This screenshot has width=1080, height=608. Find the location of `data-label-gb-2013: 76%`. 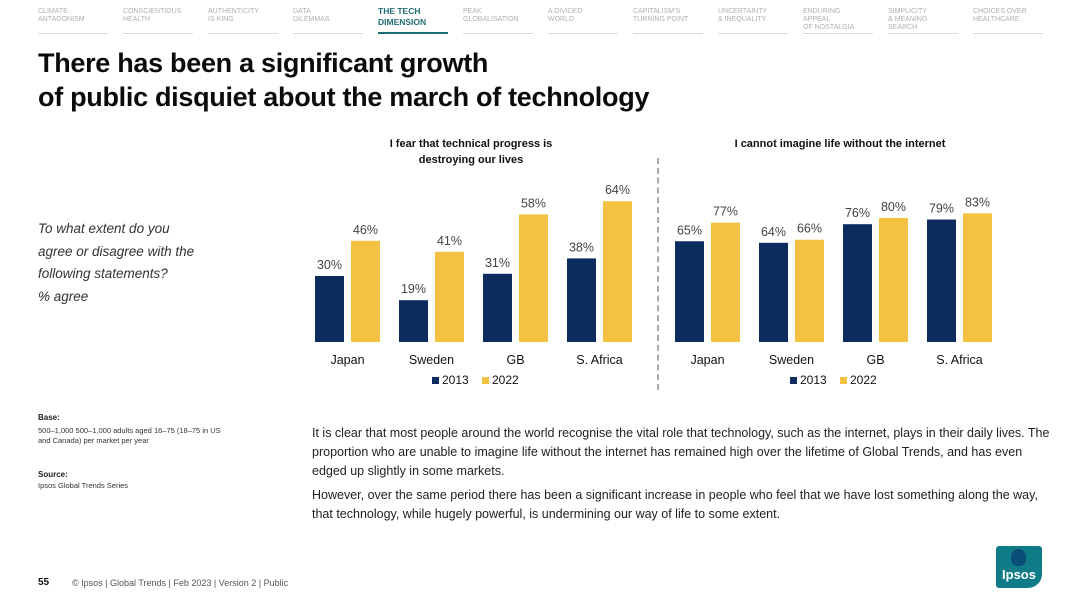

data-label-gb-2013: 76% is located at coordinates (857, 213).